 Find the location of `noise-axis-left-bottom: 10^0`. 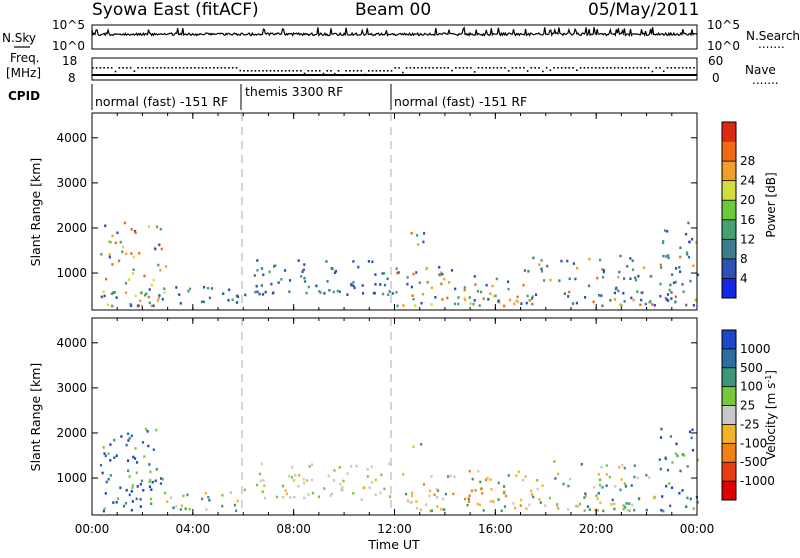

noise-axis-left-bottom: 10^0 is located at coordinates (68, 46).